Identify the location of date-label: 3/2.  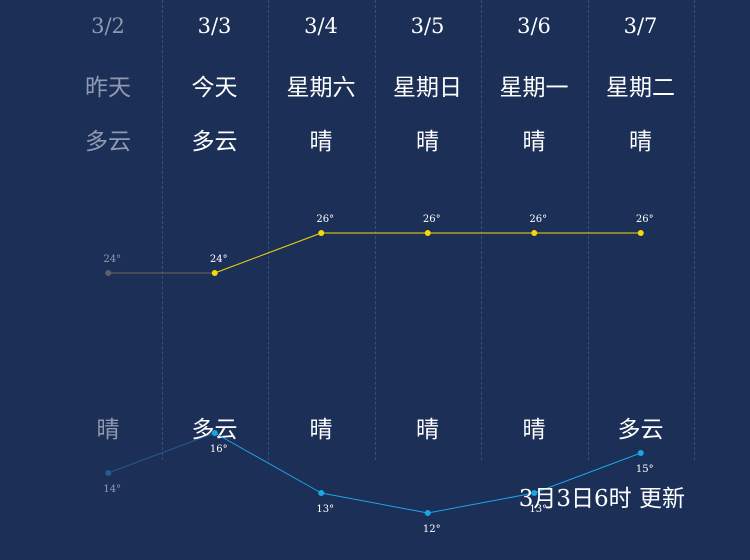
(108, 26).